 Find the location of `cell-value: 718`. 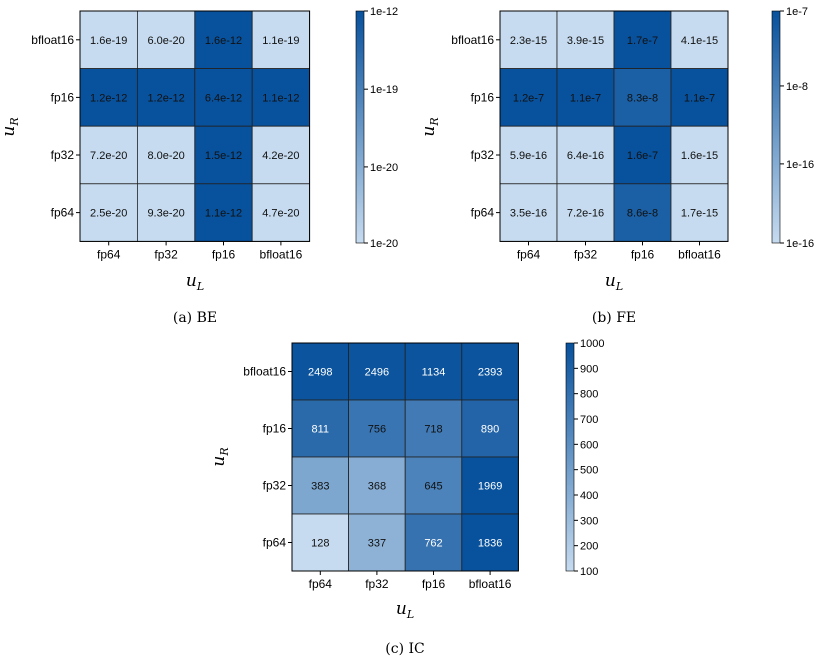

cell-value: 718 is located at coordinates (433, 430).